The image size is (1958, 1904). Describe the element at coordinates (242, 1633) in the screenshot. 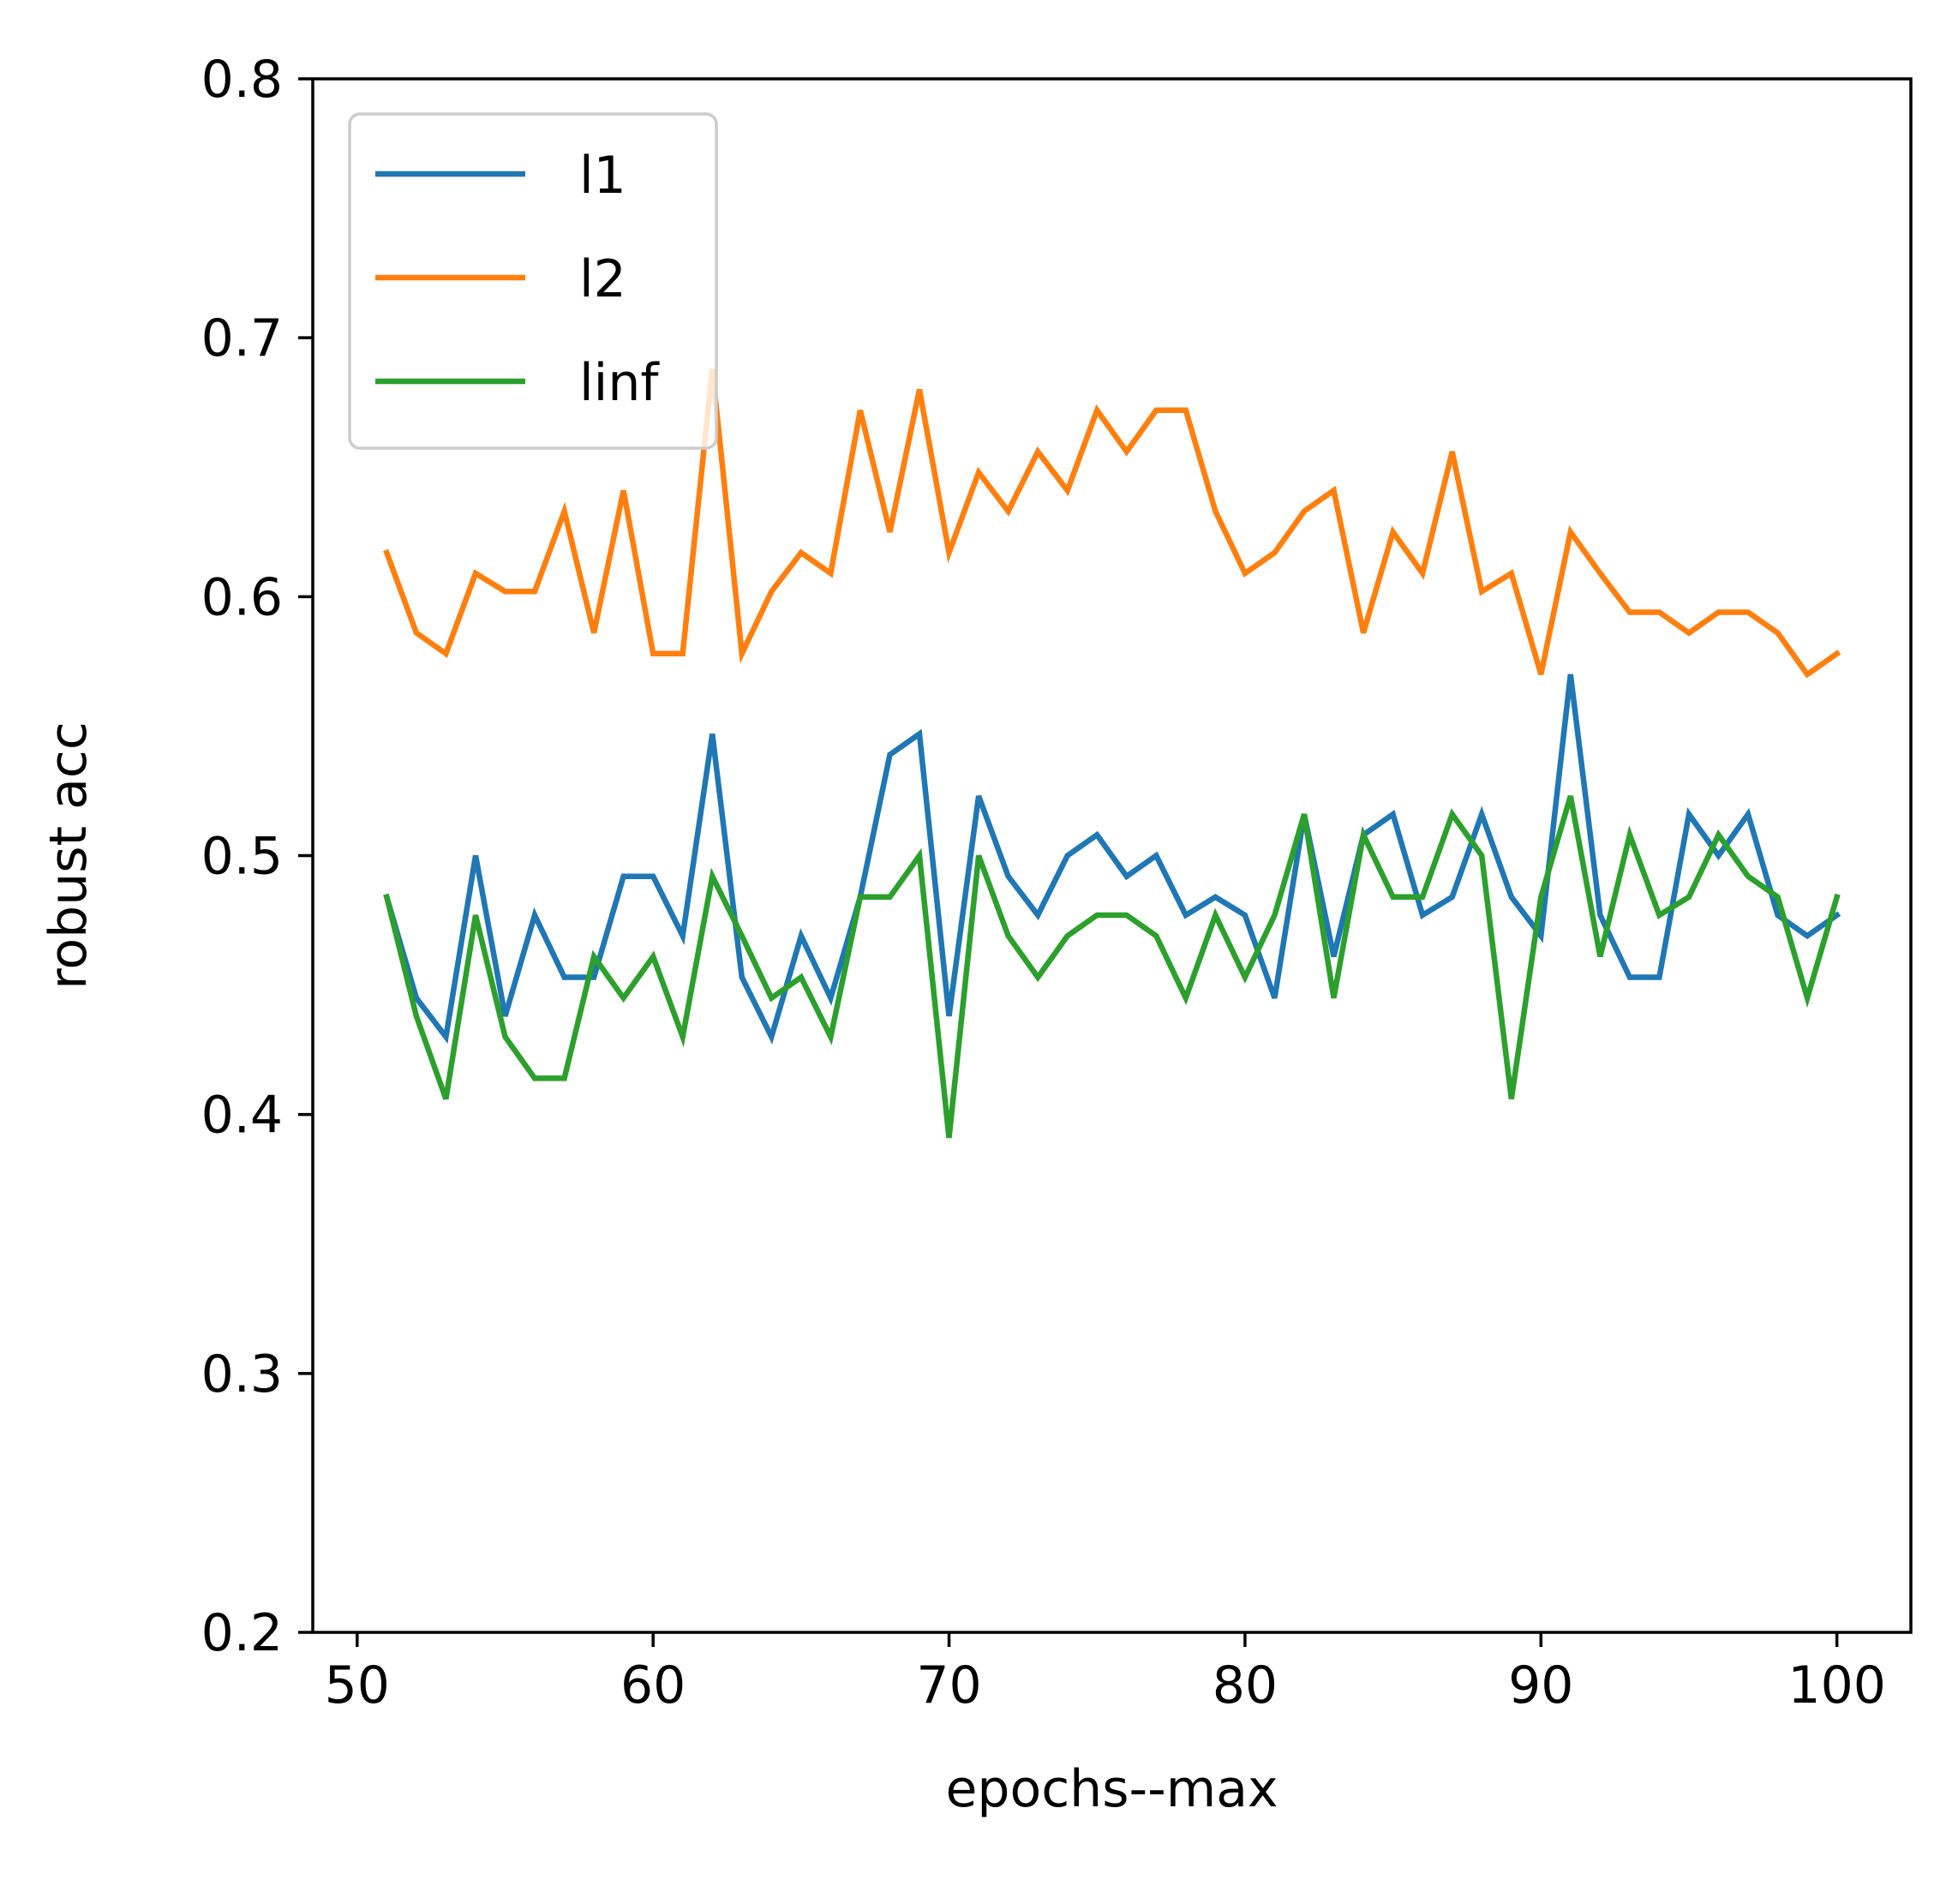

I see `y-tick-label: 0.2` at that location.